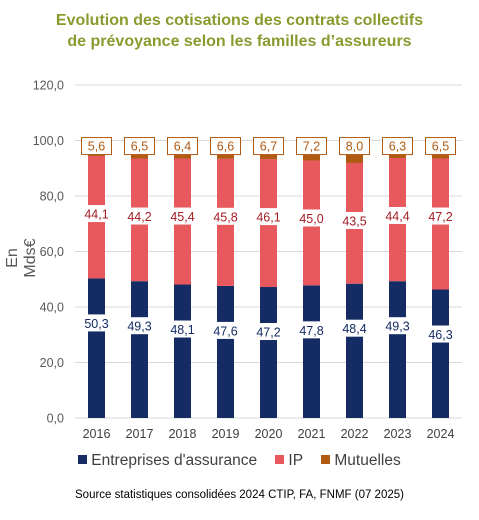 This screenshot has width=479, height=520. I want to click on data-label-entreprises-2018: 48,1, so click(182, 330).